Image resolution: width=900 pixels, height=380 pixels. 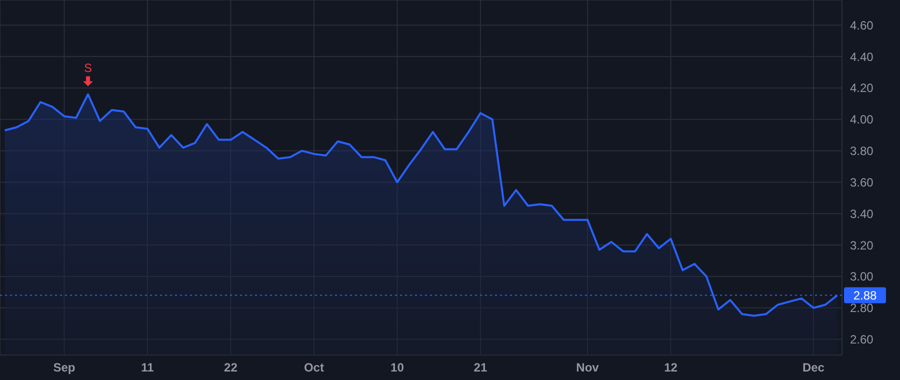 I want to click on y-tick-label: 3.60, so click(x=862, y=182).